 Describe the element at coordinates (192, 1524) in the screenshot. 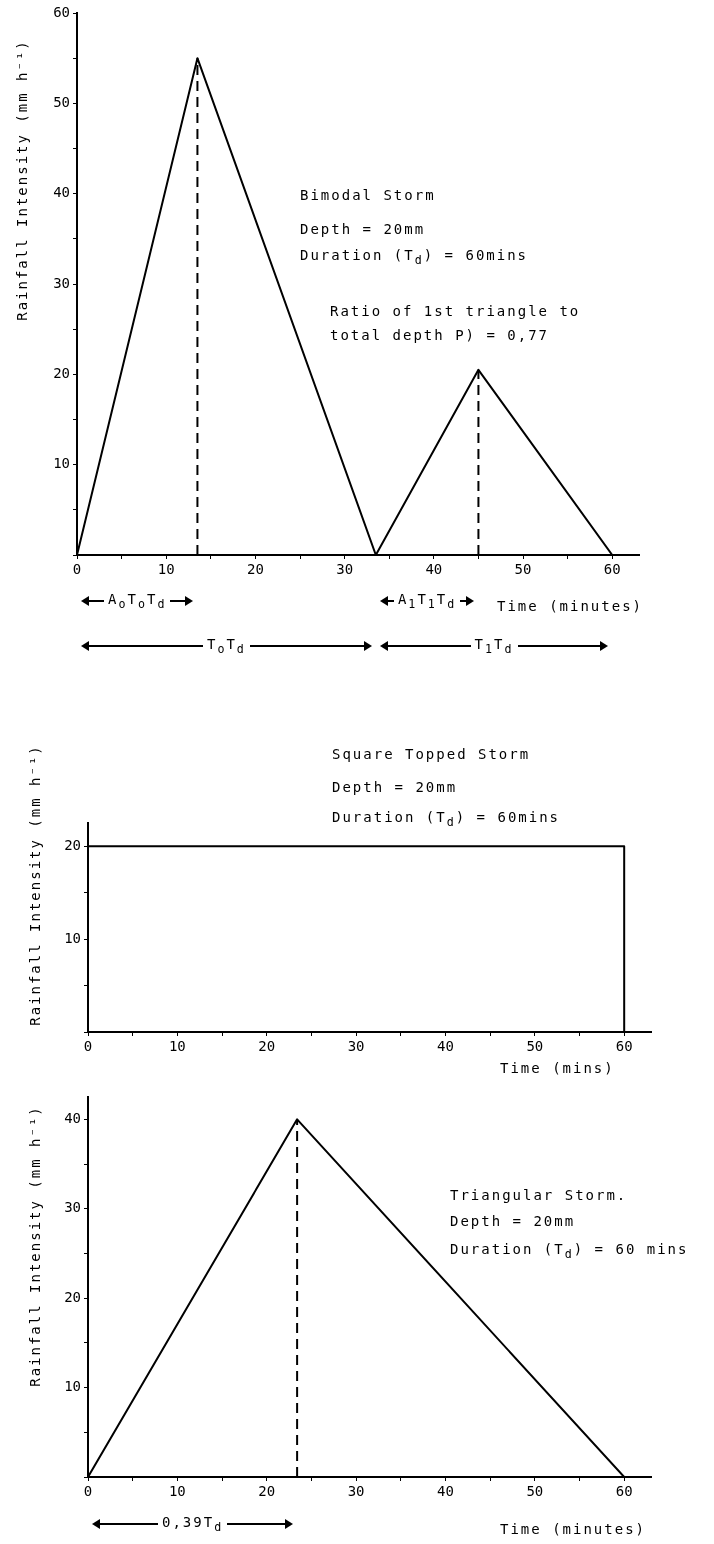

I see `text: 0,39T$_{d}$` at that location.